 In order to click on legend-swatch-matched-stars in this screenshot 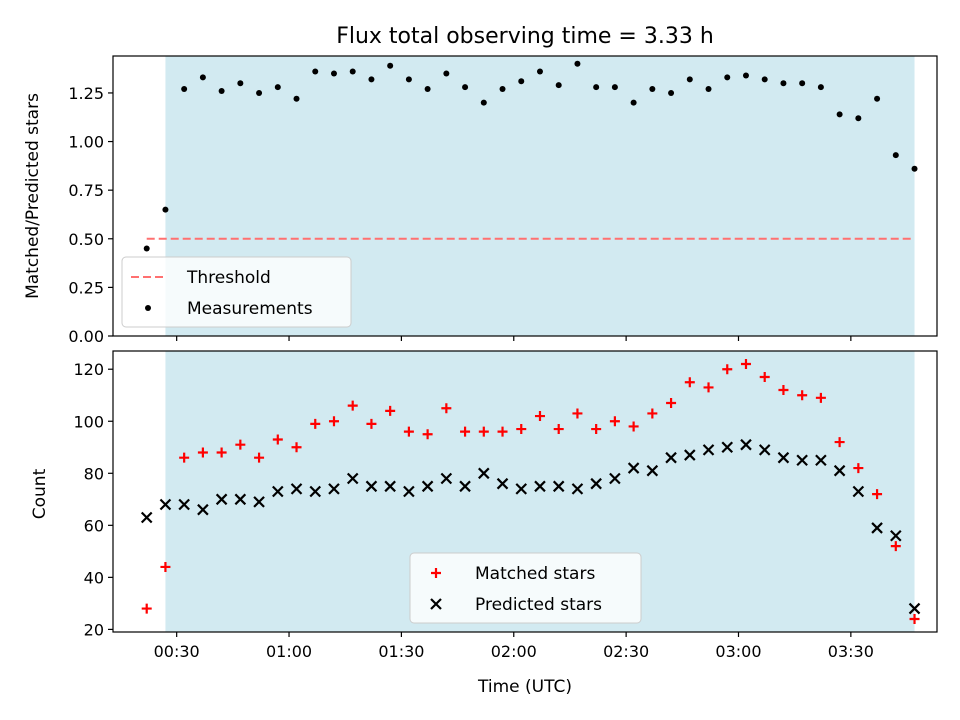, I will do `click(436, 573)`.